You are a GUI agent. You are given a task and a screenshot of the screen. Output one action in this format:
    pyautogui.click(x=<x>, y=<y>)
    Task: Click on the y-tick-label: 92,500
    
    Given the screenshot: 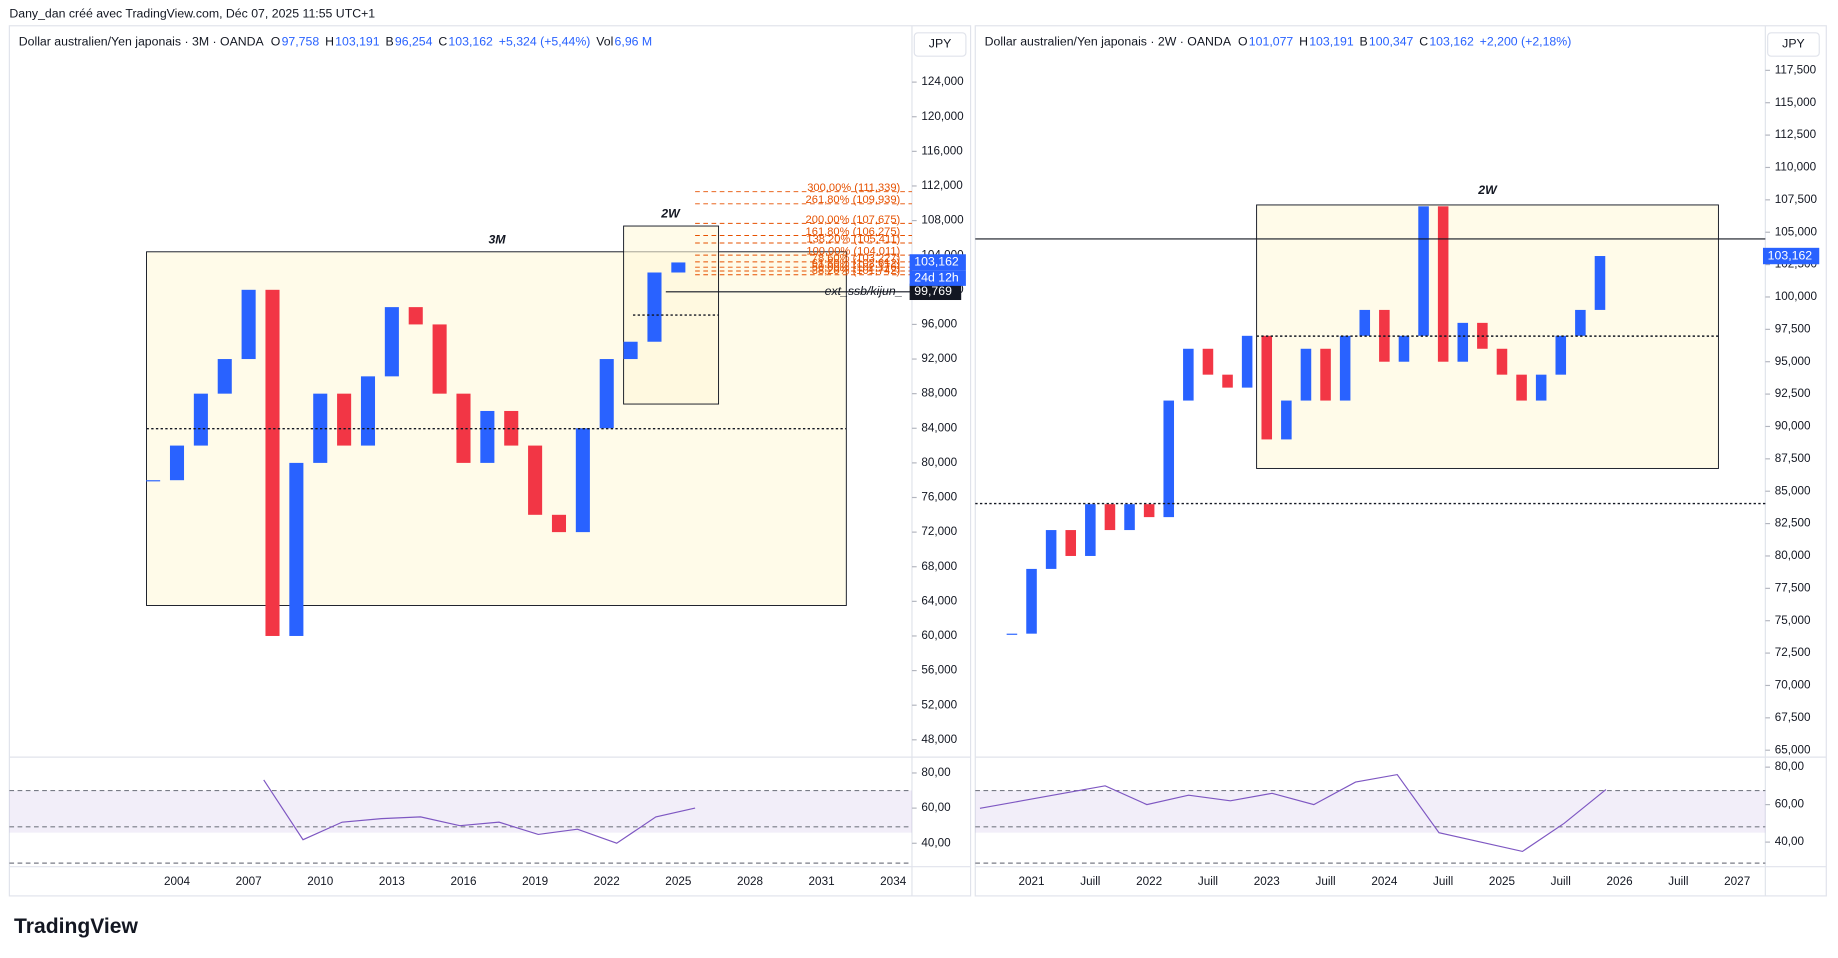 What is the action you would take?
    pyautogui.click(x=1793, y=393)
    